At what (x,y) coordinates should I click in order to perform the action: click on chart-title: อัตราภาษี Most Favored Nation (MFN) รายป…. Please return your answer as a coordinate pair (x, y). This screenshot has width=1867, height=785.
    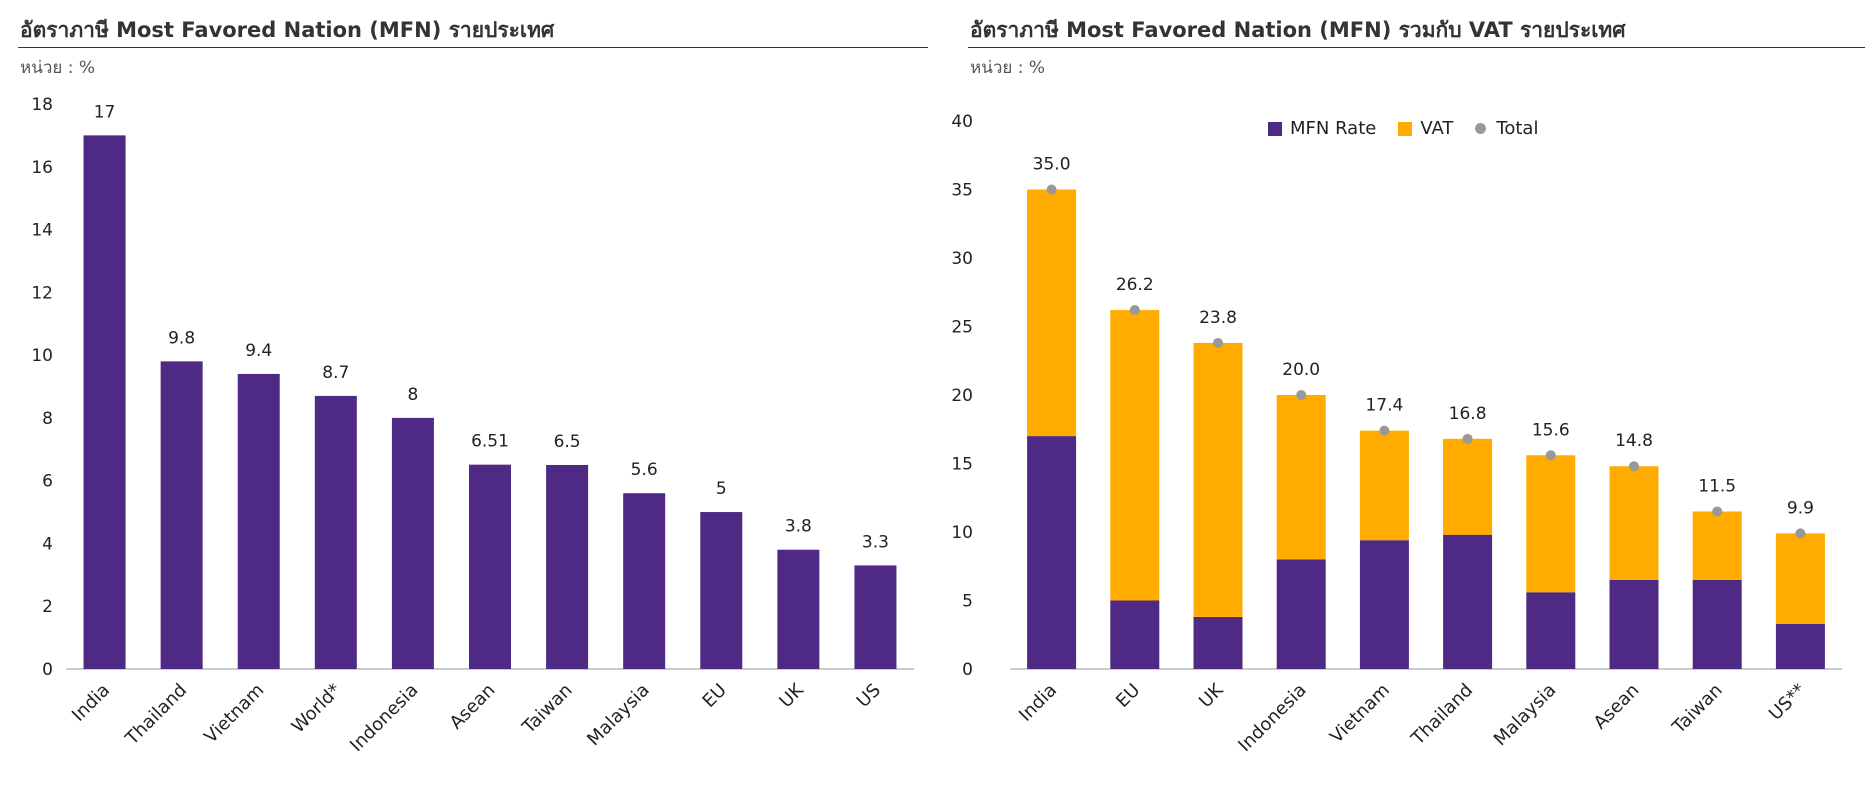
    Looking at the image, I should click on (287, 30).